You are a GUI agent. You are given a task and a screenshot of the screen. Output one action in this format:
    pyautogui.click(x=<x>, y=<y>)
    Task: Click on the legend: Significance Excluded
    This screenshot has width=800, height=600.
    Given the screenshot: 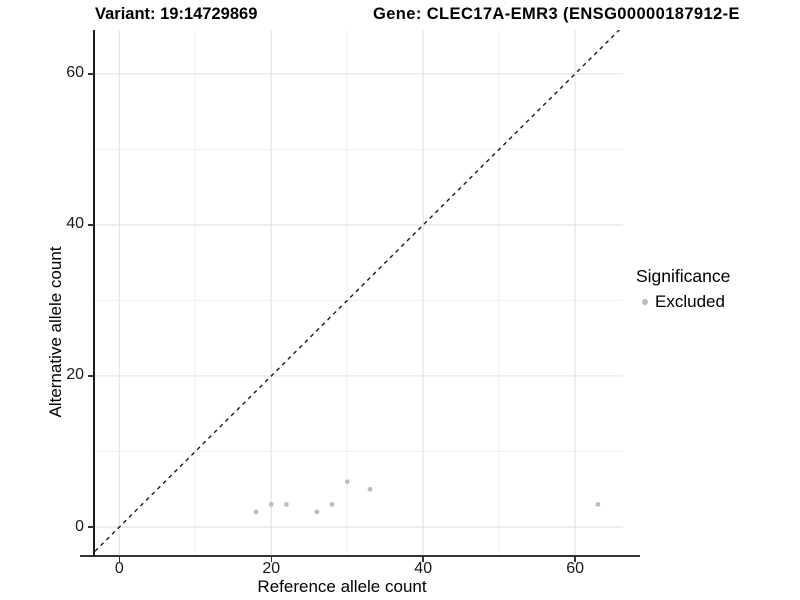 What is the action you would take?
    pyautogui.click(x=683, y=289)
    